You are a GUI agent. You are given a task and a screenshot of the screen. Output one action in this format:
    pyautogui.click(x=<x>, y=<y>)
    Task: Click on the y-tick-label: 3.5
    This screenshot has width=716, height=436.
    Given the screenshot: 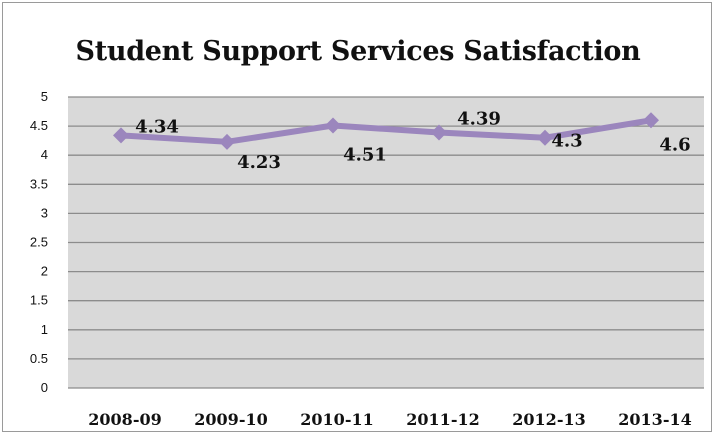 What is the action you would take?
    pyautogui.click(x=39, y=183)
    